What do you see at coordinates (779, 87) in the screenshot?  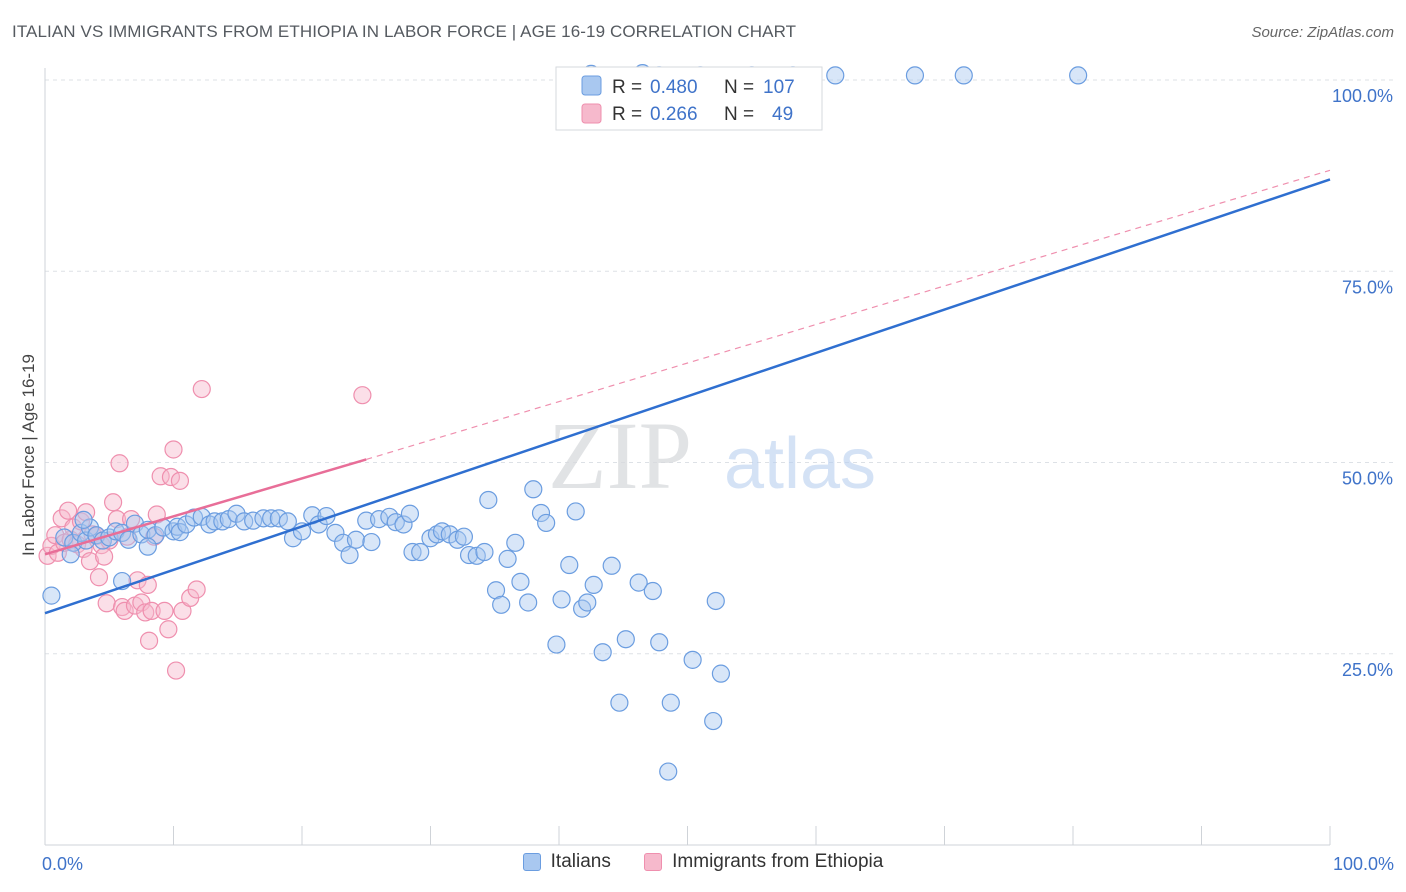 I see `stats-n-value-italians: 107` at bounding box center [779, 87].